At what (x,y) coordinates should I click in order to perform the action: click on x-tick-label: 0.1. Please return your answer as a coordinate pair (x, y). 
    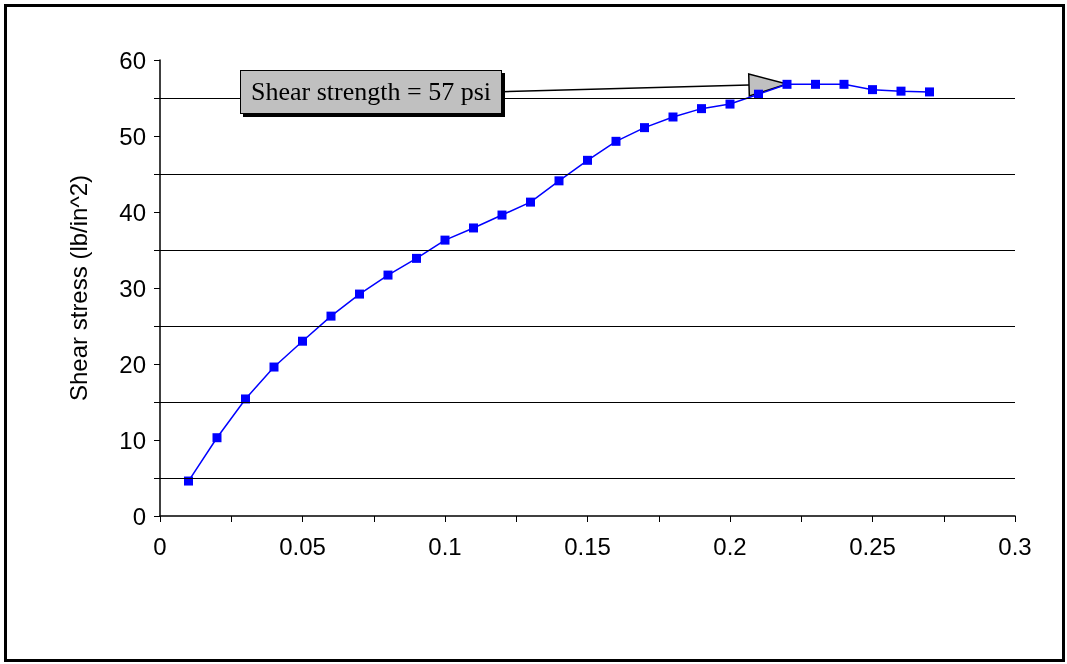
    Looking at the image, I should click on (445, 546).